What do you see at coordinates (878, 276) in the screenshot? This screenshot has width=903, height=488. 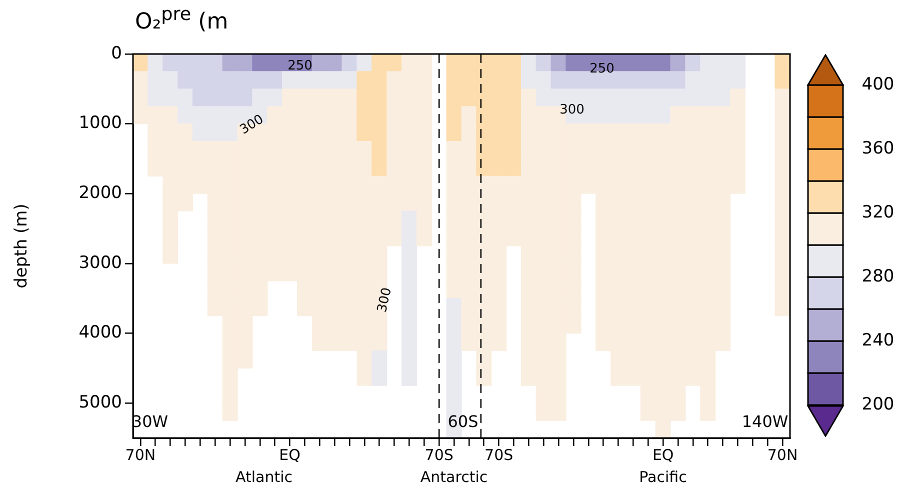 I see `color-bar-label: 280` at bounding box center [878, 276].